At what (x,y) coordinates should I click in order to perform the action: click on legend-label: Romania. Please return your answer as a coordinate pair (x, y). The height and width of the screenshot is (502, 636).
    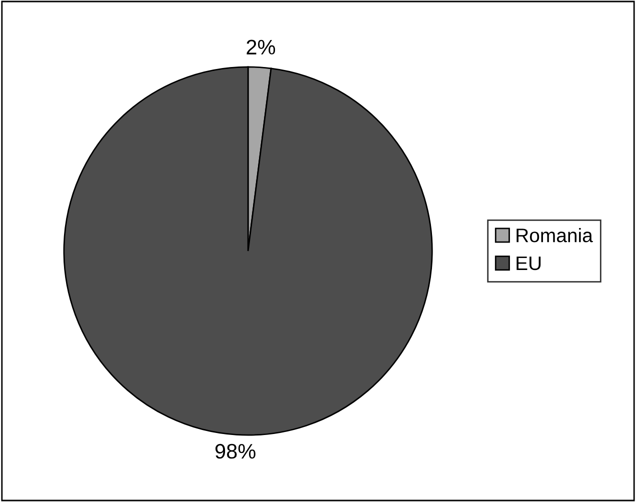
    Looking at the image, I should click on (554, 235).